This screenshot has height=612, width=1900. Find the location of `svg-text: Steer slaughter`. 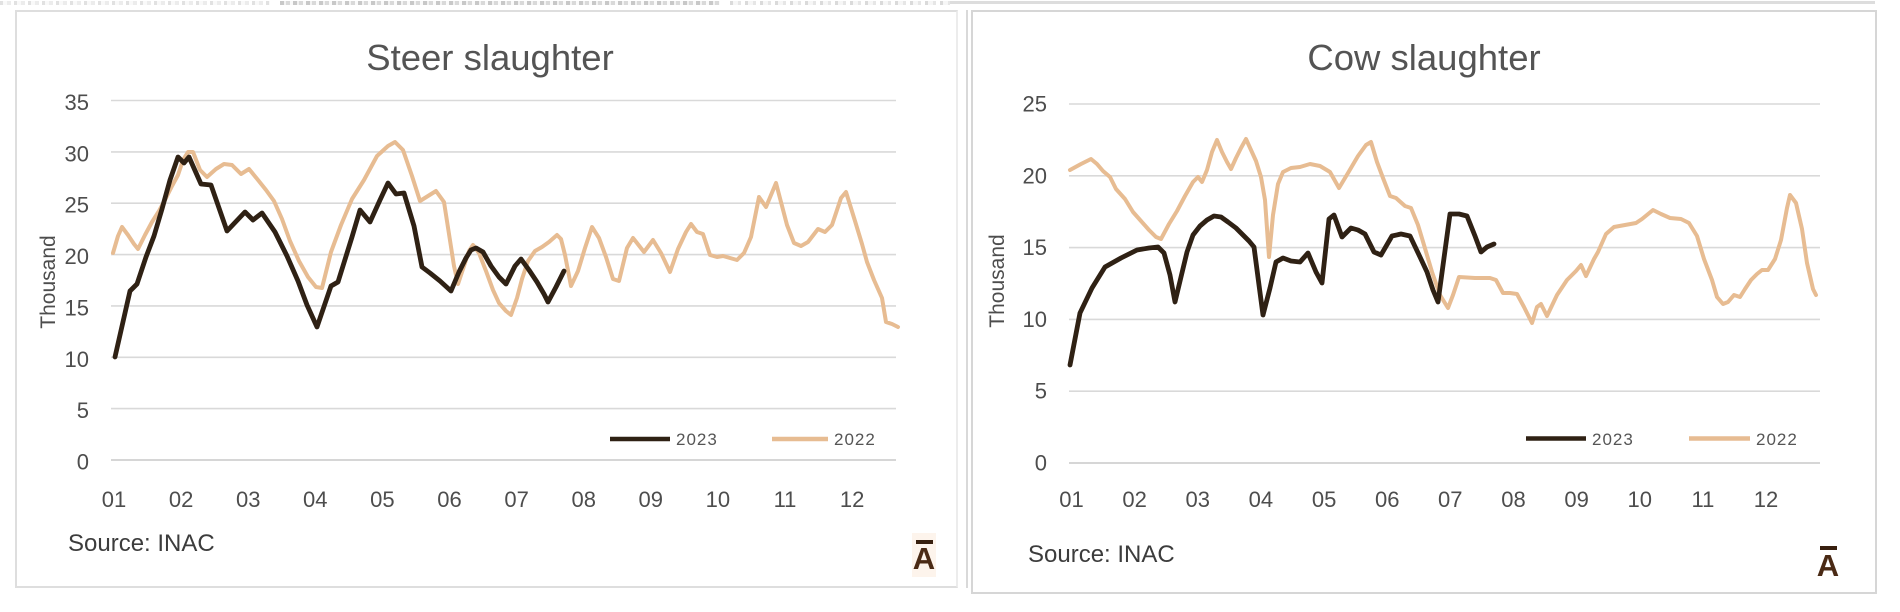

svg-text: Steer slaughter is located at coordinates (490, 57).